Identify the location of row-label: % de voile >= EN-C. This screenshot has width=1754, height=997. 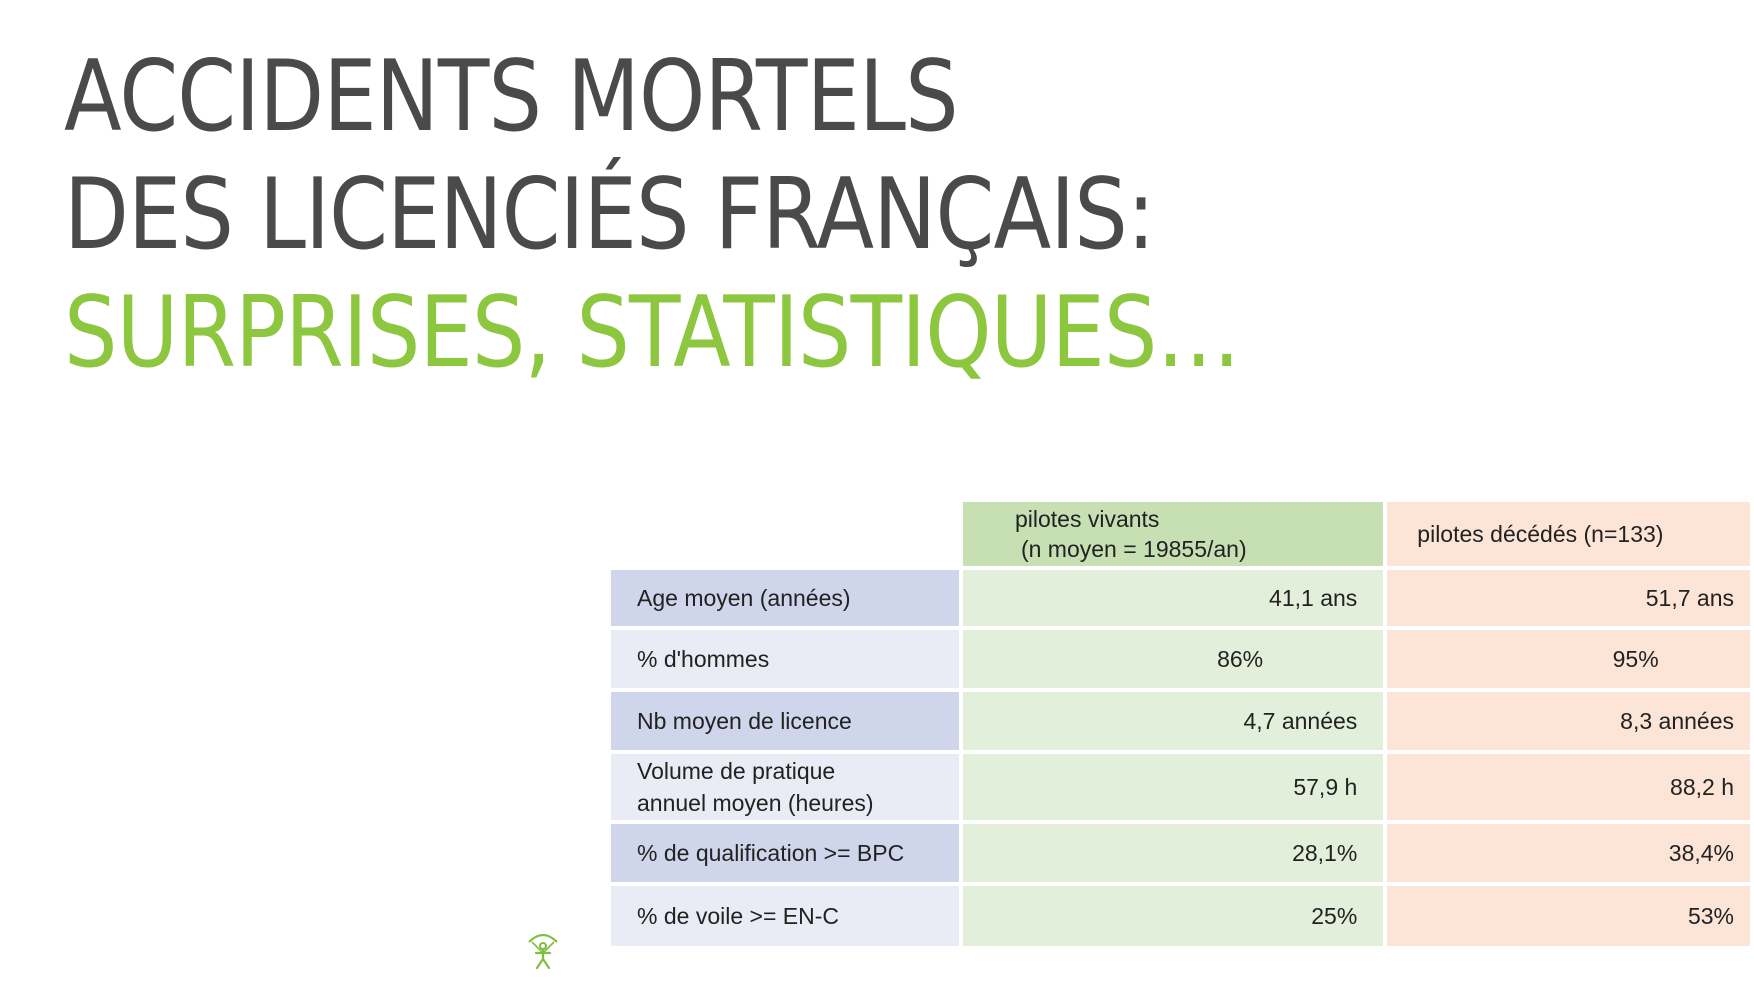
(787, 918).